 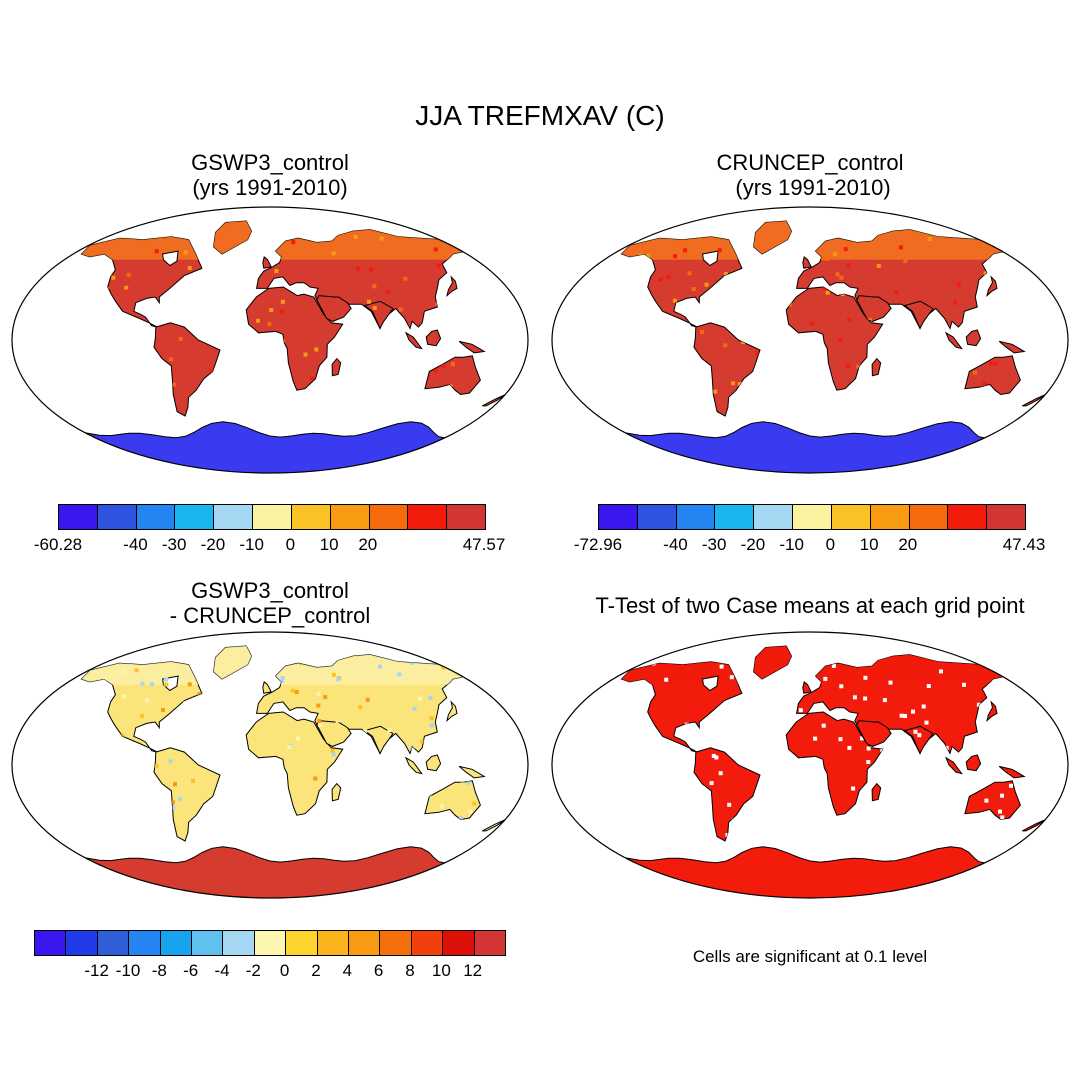 What do you see at coordinates (316, 970) in the screenshot?
I see `colorbar-tick-label: 2` at bounding box center [316, 970].